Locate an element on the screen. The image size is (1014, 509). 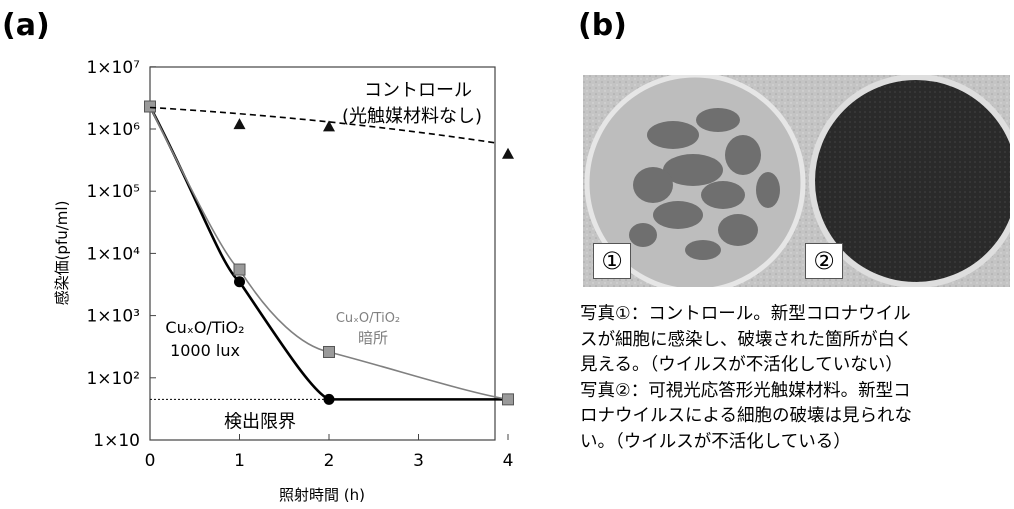
control-annotation-2: (光触媒材料なし) is located at coordinates (412, 116).